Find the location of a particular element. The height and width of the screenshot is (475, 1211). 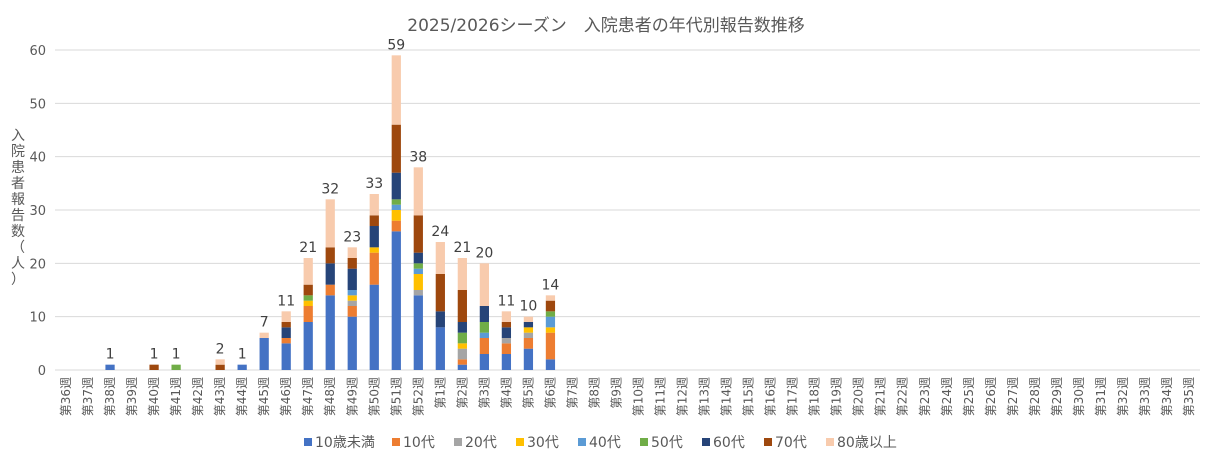

legend-item: 80歳以上 is located at coordinates (861, 443).